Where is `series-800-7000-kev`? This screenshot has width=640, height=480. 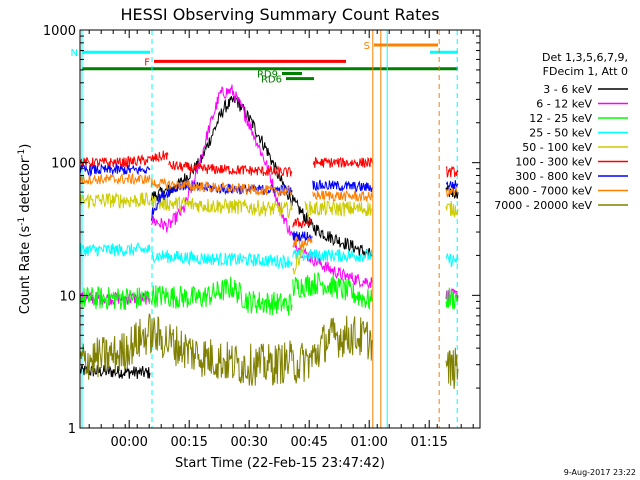
series-800-7000-kev is located at coordinates (268, 210).